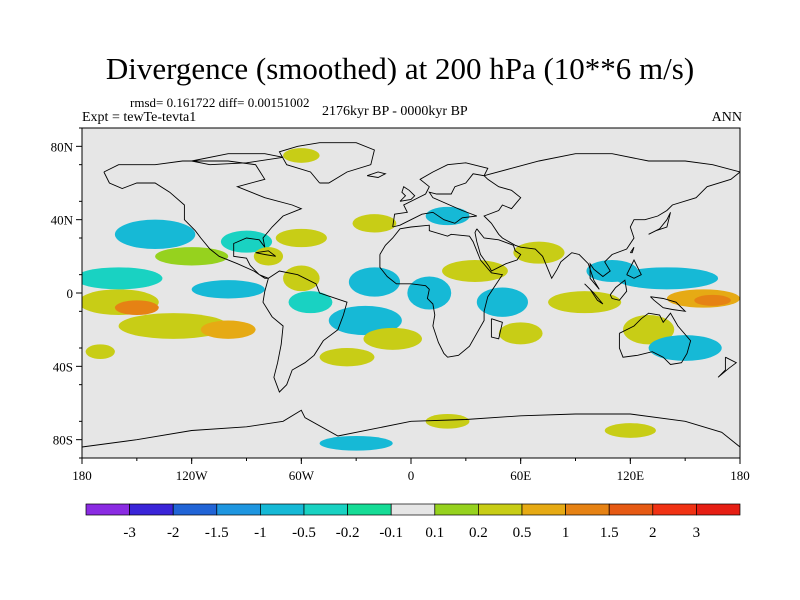 The image size is (800, 600). I want to click on colorbar-label: 2, so click(653, 533).